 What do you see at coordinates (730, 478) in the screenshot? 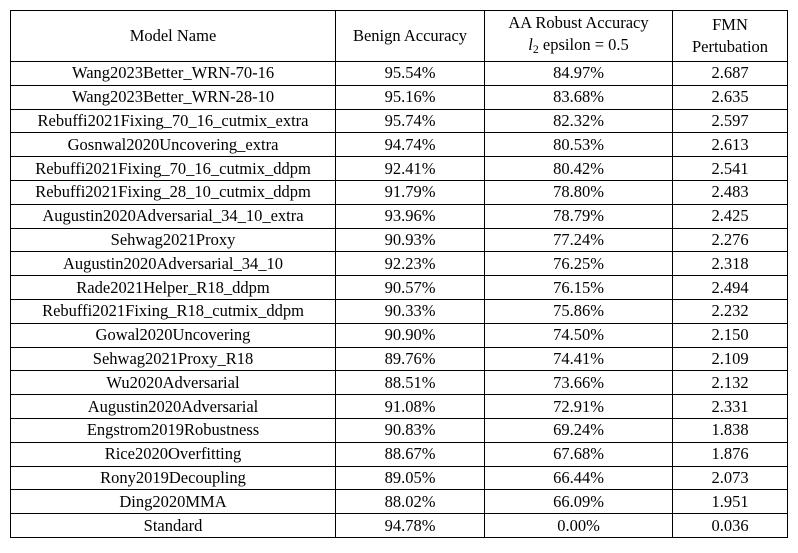
I see `cell-fmn-perturbation: 2.073` at bounding box center [730, 478].